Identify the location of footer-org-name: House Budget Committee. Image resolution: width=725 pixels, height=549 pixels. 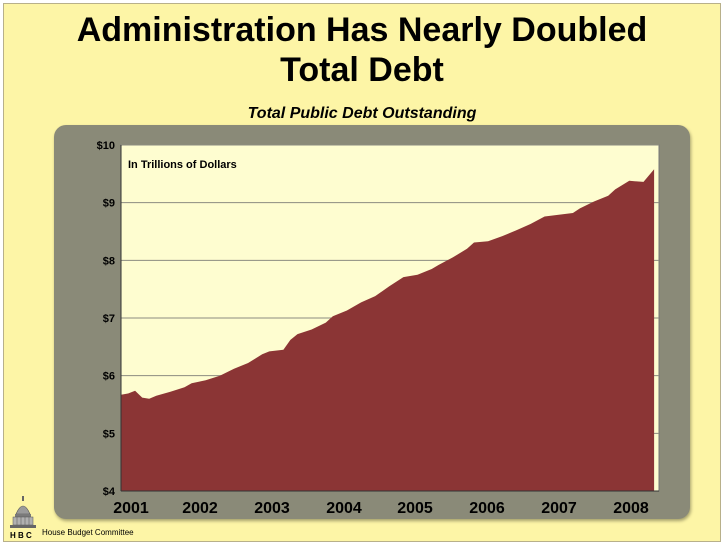
(88, 532).